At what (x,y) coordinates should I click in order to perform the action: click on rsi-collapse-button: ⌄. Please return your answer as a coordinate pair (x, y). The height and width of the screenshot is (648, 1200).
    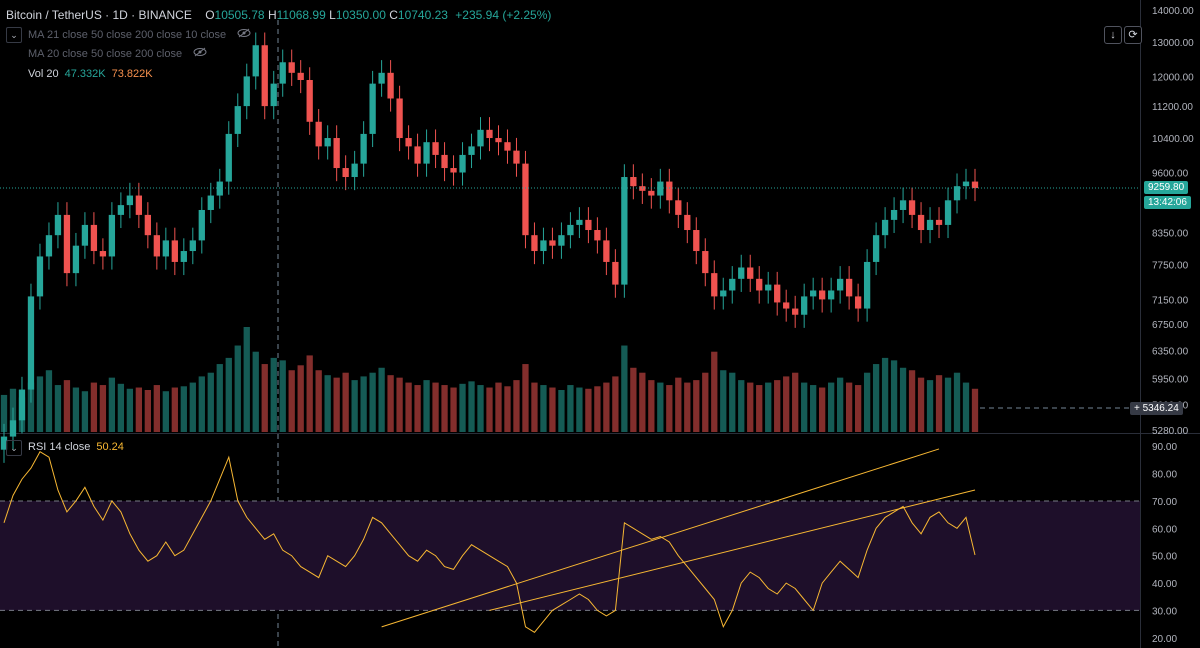
    Looking at the image, I should click on (14, 448).